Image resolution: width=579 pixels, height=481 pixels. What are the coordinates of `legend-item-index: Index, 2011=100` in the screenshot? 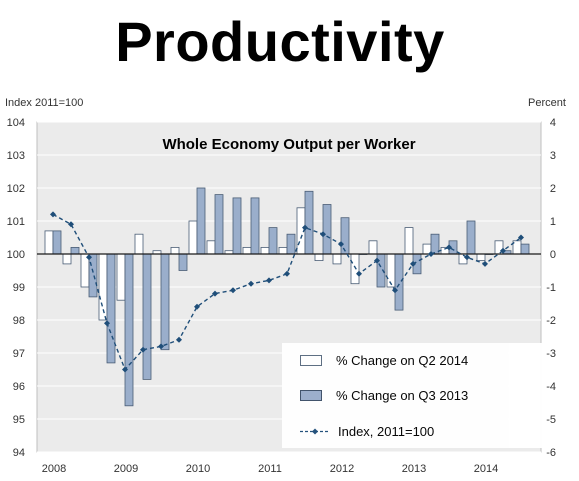 It's located at (367, 431).